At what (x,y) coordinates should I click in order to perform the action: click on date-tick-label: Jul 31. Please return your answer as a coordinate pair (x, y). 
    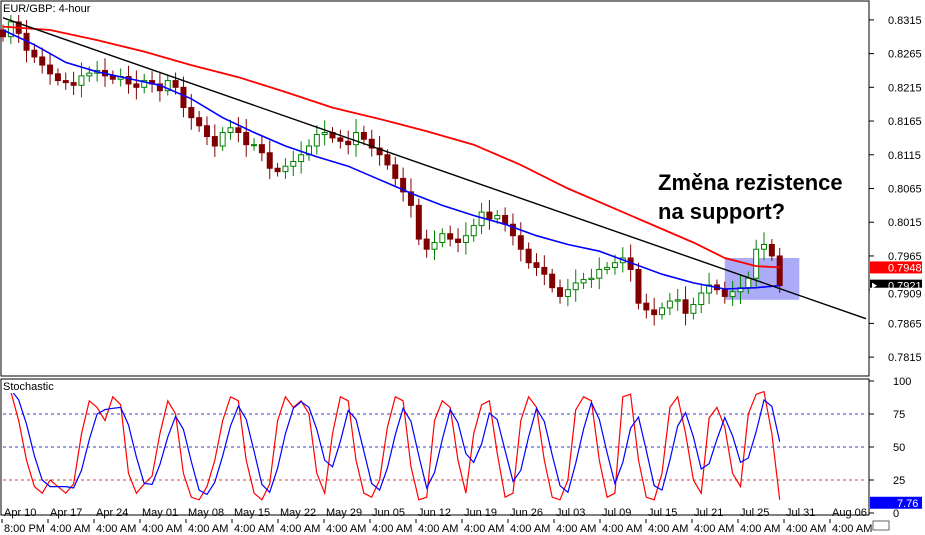
    Looking at the image, I should click on (800, 513).